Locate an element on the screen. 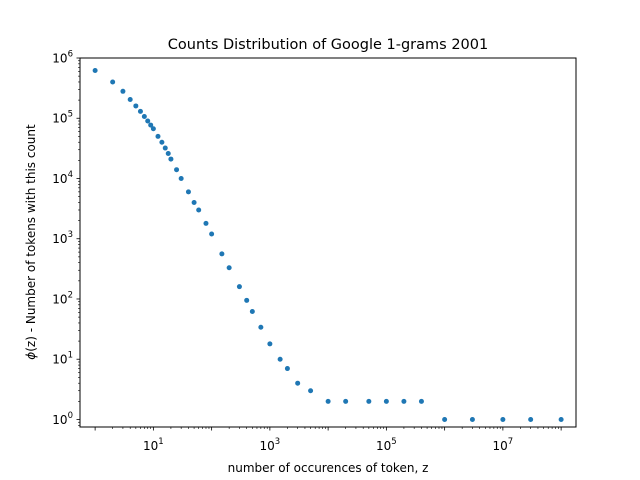 The width and height of the screenshot is (640, 480). x-tick-label: 10⁵ is located at coordinates (386, 445).